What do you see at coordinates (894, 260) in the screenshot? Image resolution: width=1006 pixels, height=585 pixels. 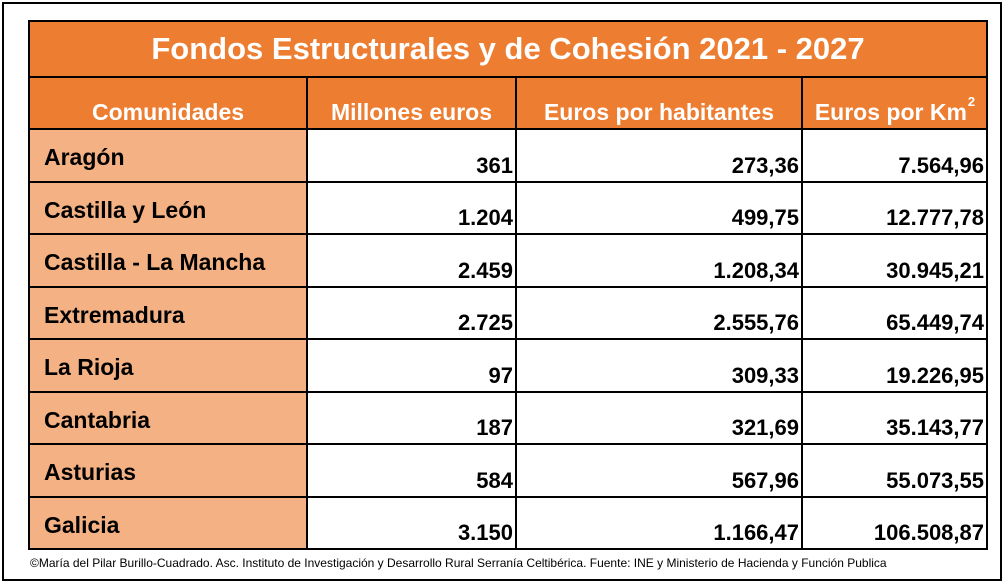 I see `por-km2-cell: 30.945,21` at bounding box center [894, 260].